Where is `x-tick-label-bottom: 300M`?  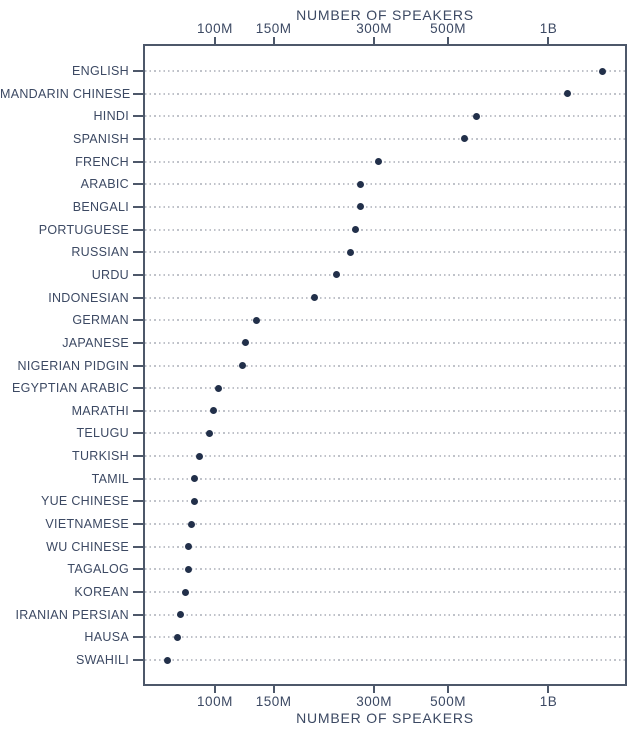 x-tick-label-bottom: 300M is located at coordinates (374, 701).